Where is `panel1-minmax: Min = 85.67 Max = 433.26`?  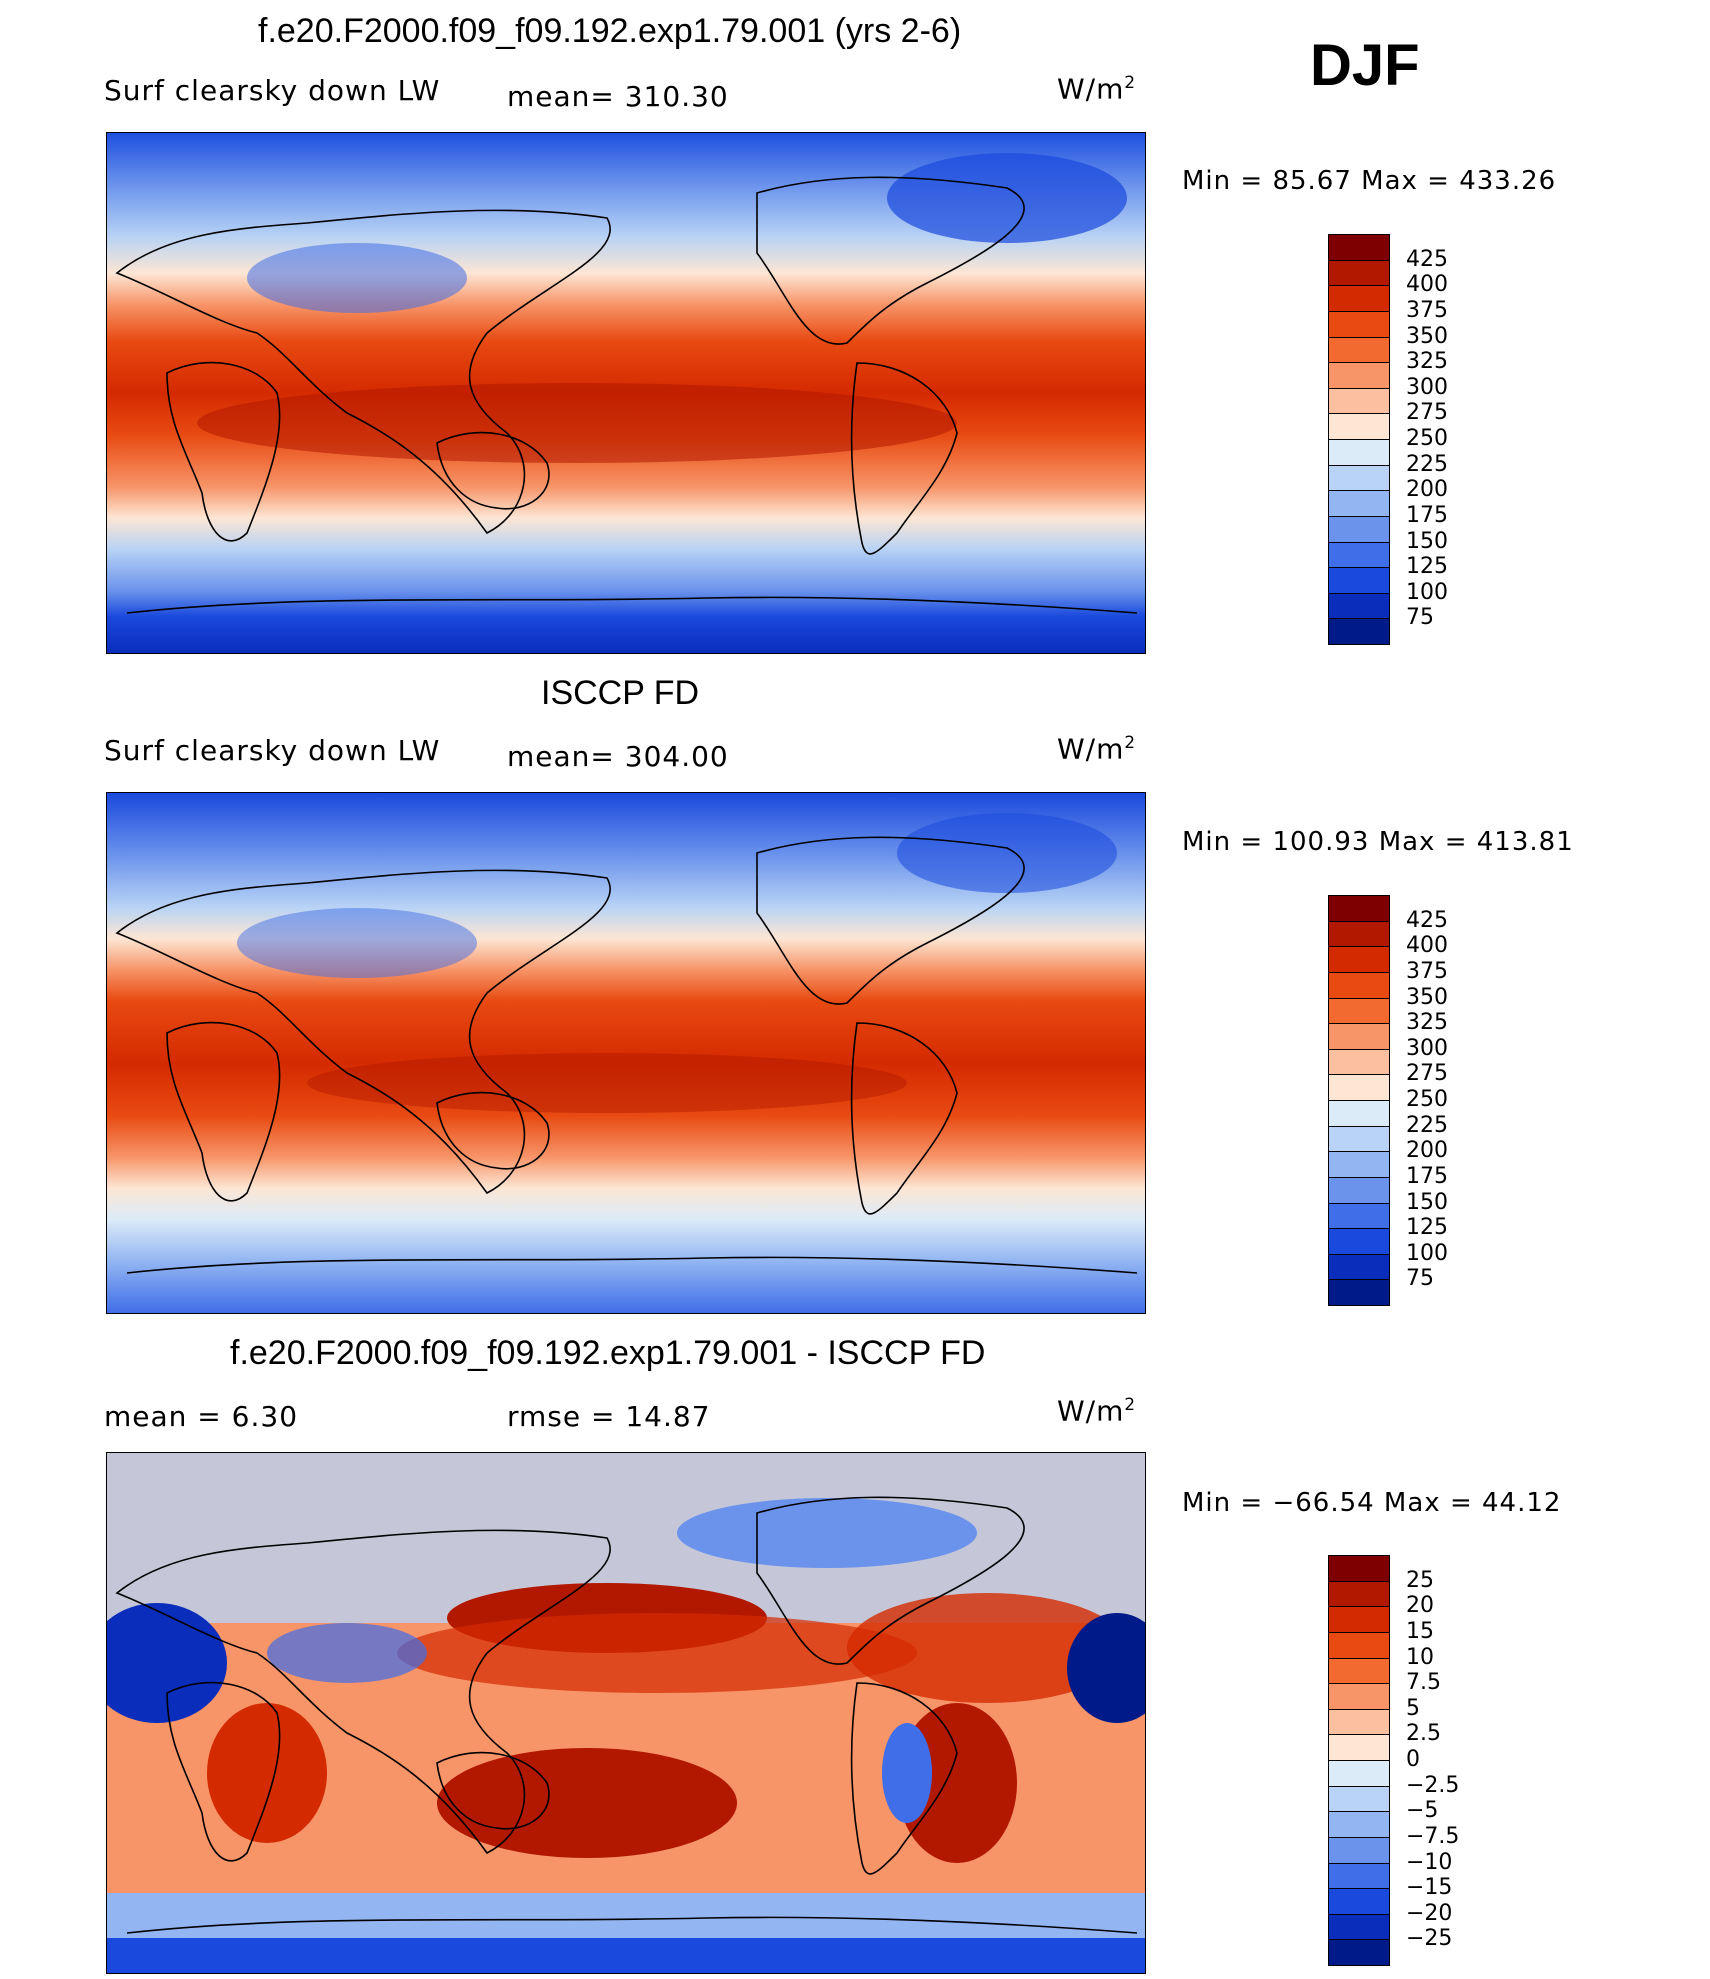 panel1-minmax: Min = 85.67 Max = 433.26 is located at coordinates (1369, 181).